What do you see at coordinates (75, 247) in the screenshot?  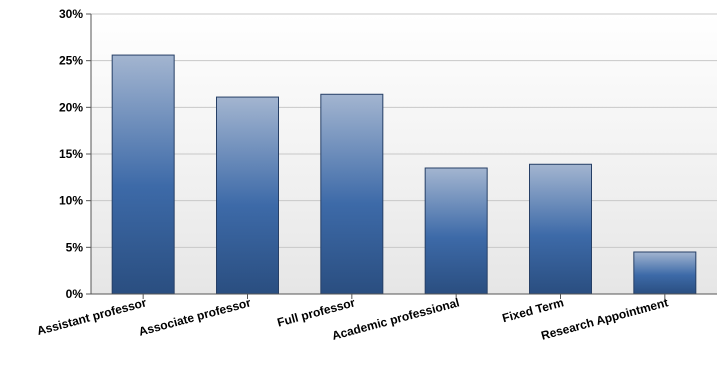 I see `y-tick-label: 5%` at bounding box center [75, 247].